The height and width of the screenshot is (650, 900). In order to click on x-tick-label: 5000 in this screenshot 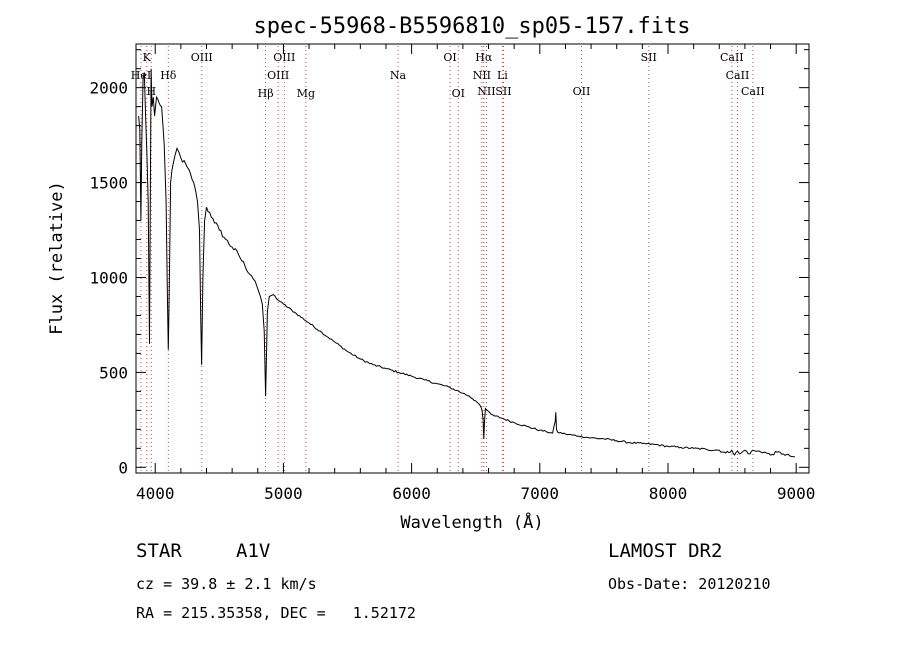, I will do `click(283, 493)`.